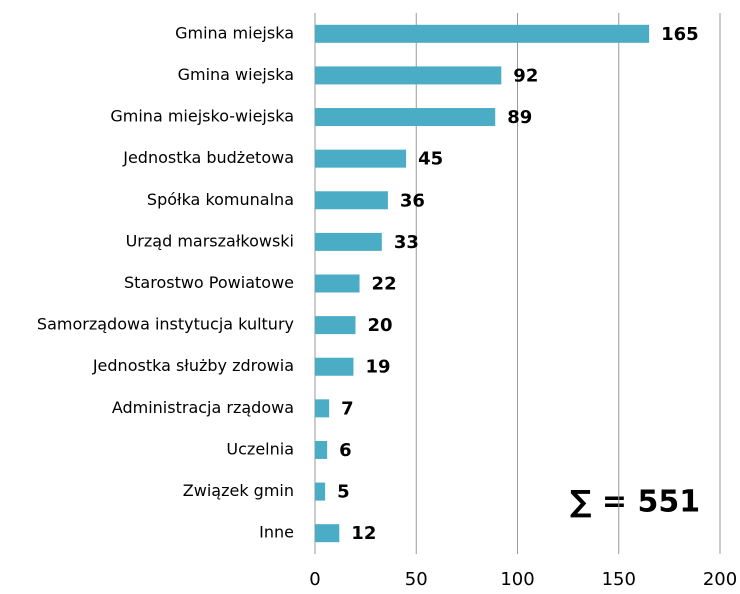 The width and height of the screenshot is (740, 594). Describe the element at coordinates (193, 365) in the screenshot. I see `y-tick-label: Jednostka służby zdrowia` at that location.